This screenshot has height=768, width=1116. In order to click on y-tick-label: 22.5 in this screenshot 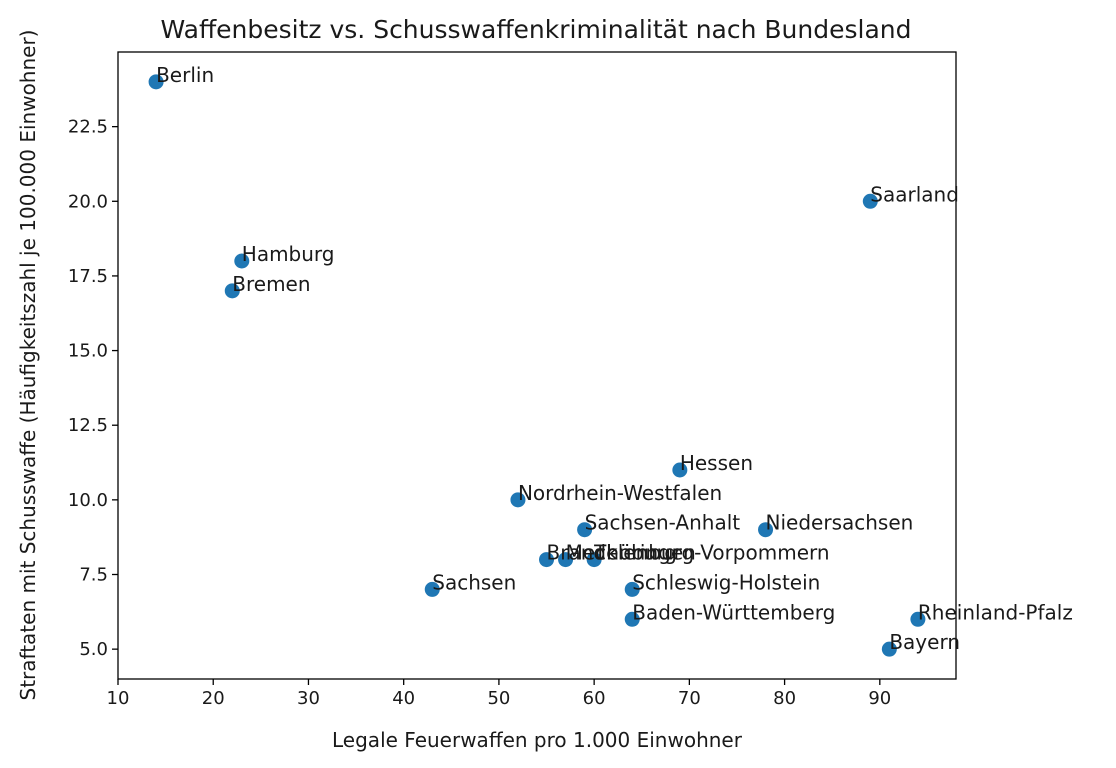, I will do `click(88, 127)`.